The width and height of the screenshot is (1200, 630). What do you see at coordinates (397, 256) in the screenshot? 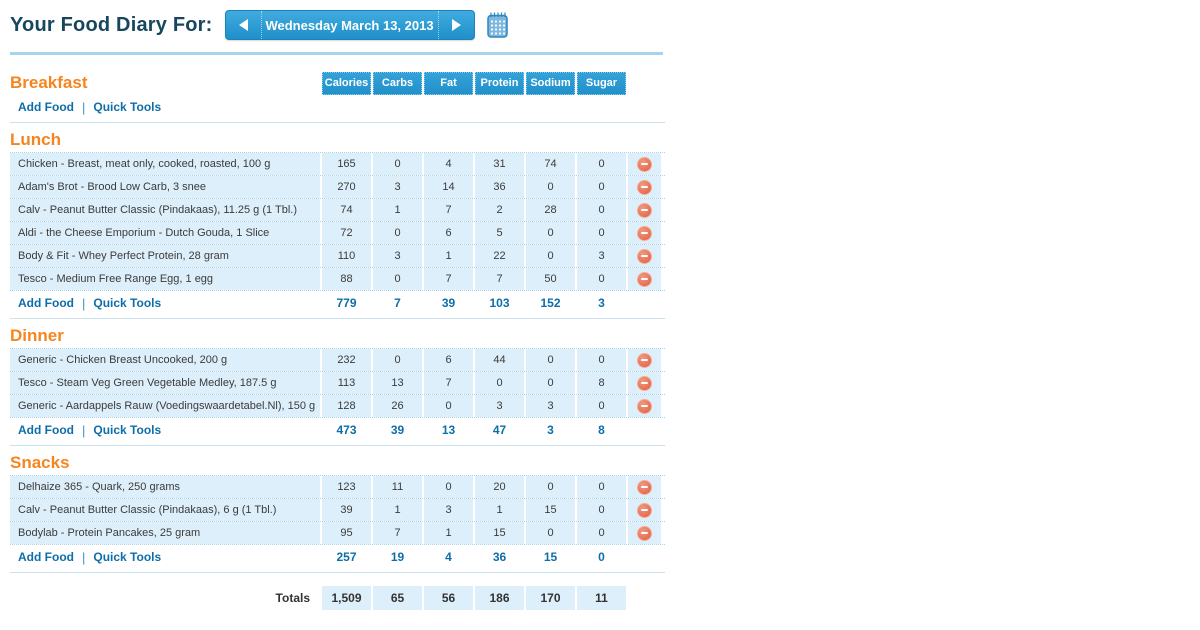
I see `nutrient-carbs: 3` at bounding box center [397, 256].